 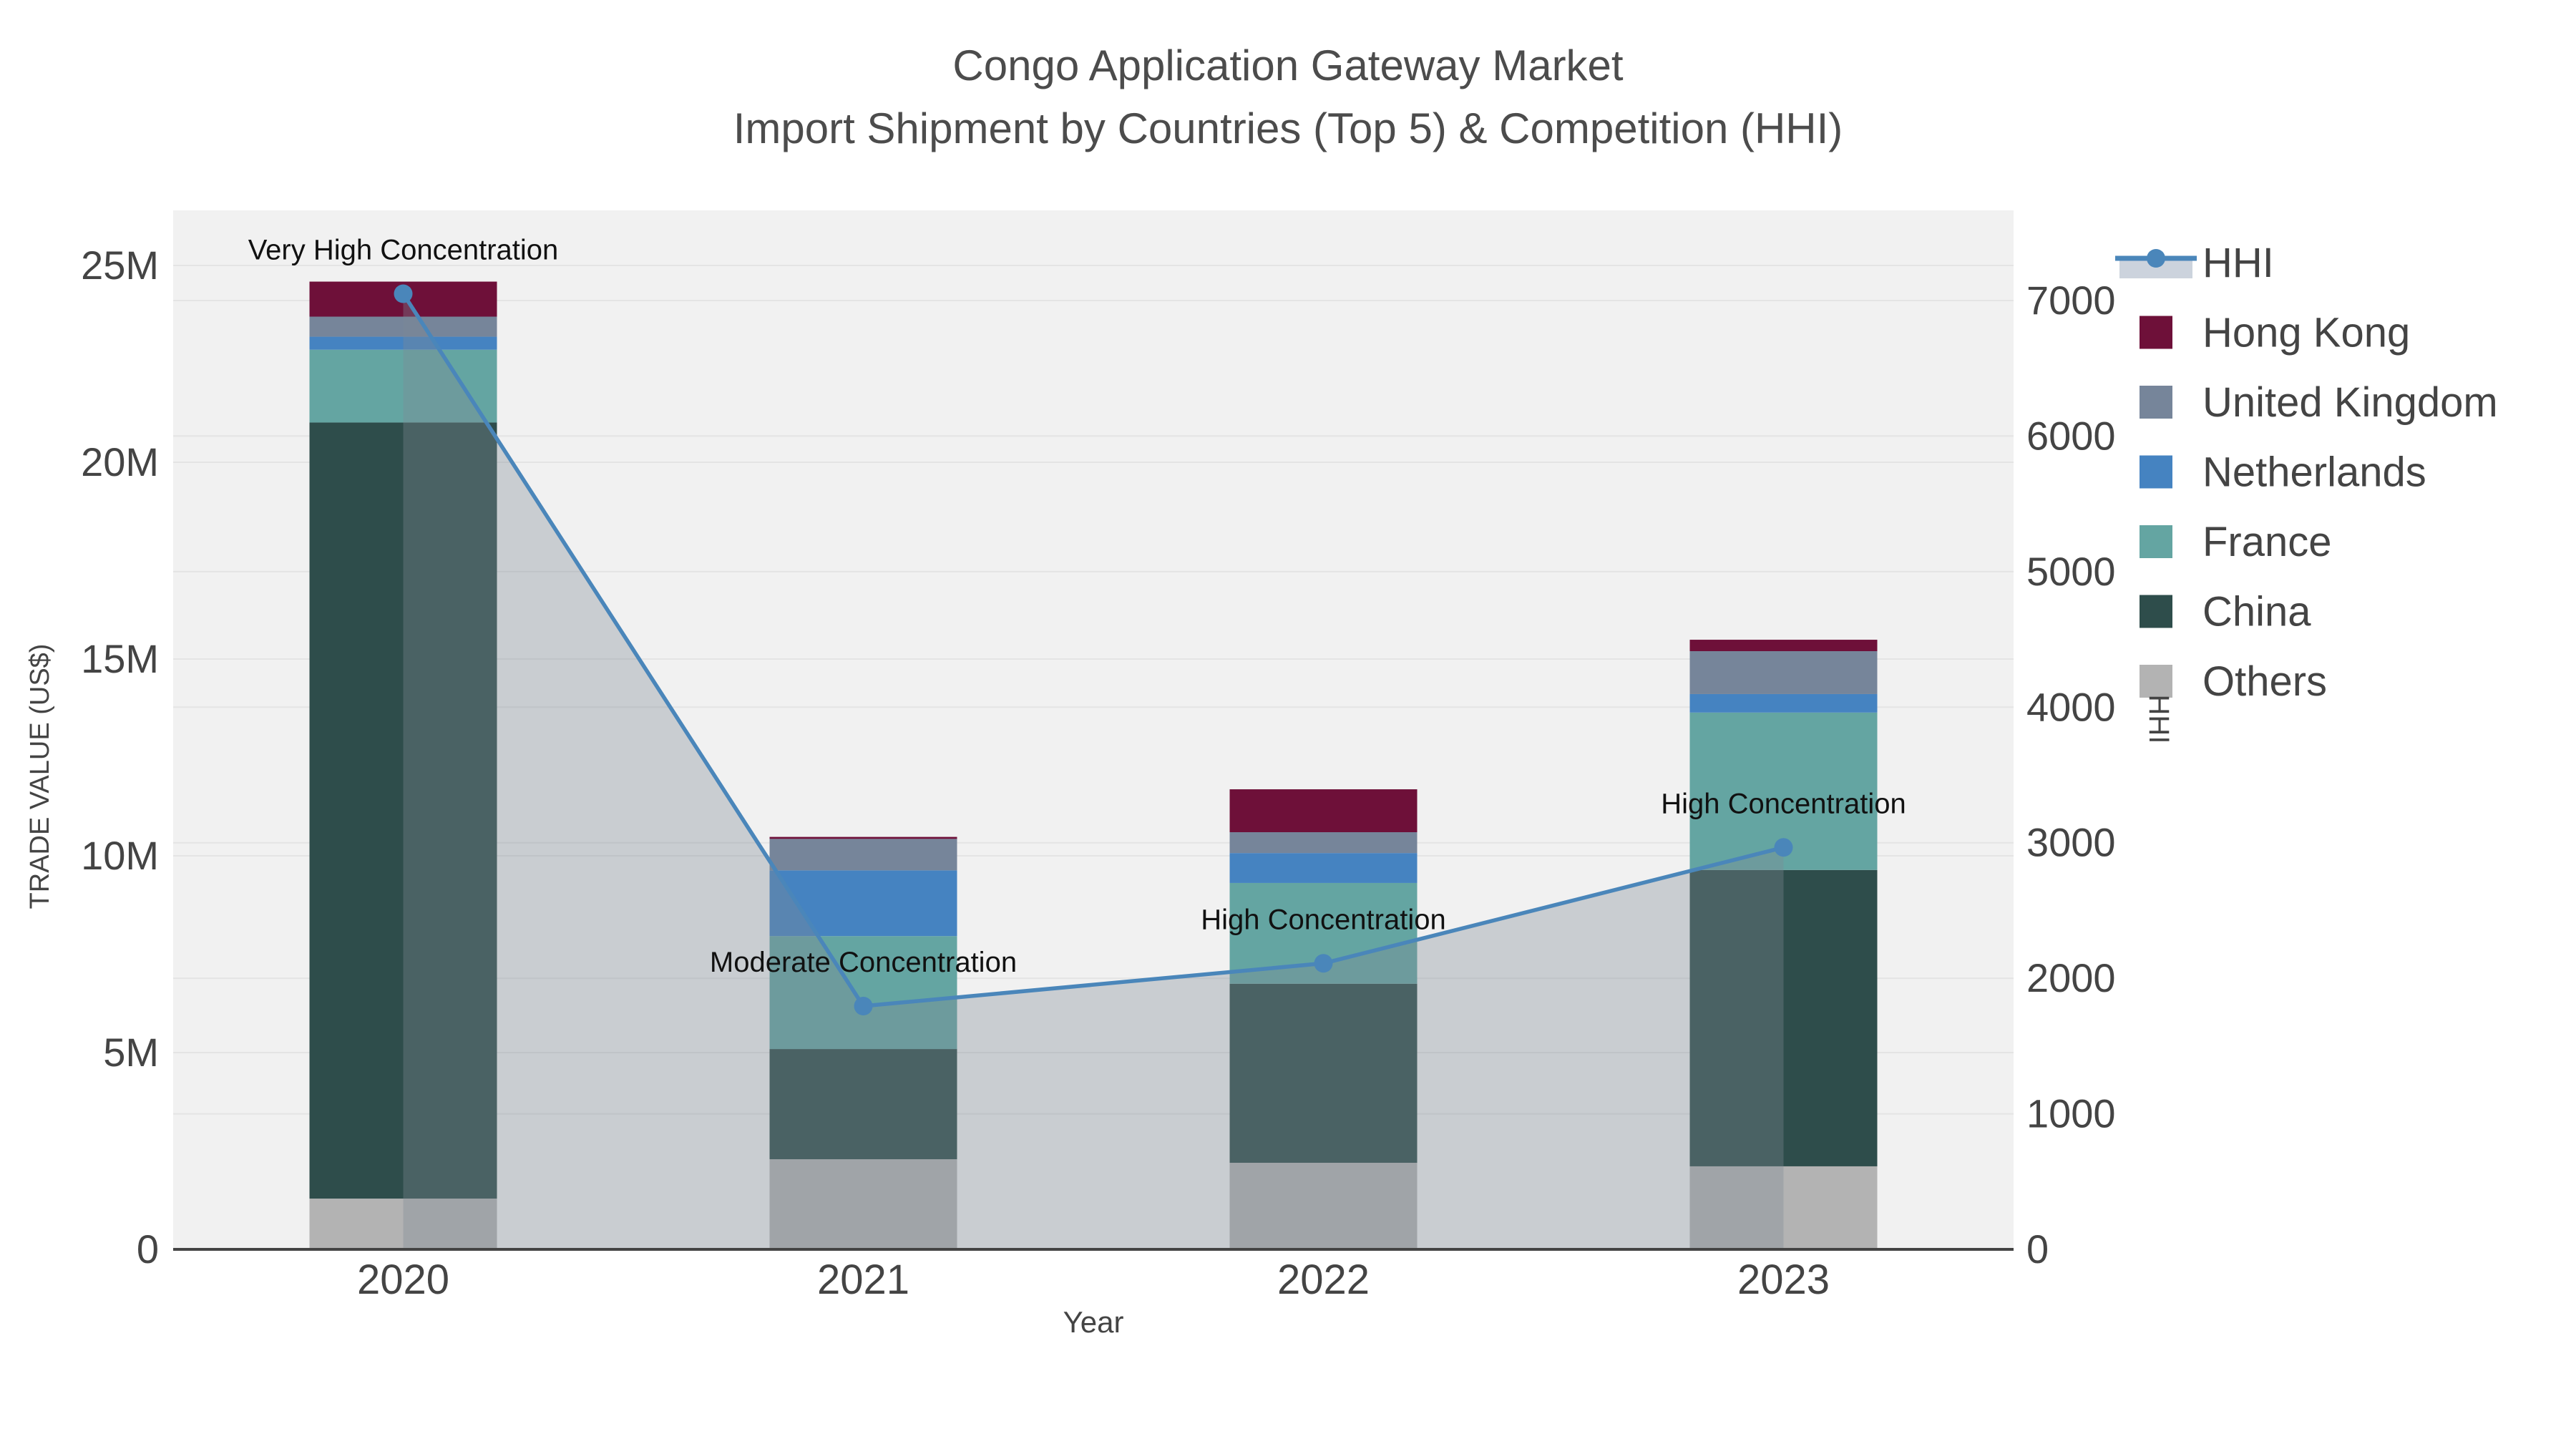 What do you see at coordinates (1783, 672) in the screenshot?
I see `bar-segment-2023-united-kingdom` at bounding box center [1783, 672].